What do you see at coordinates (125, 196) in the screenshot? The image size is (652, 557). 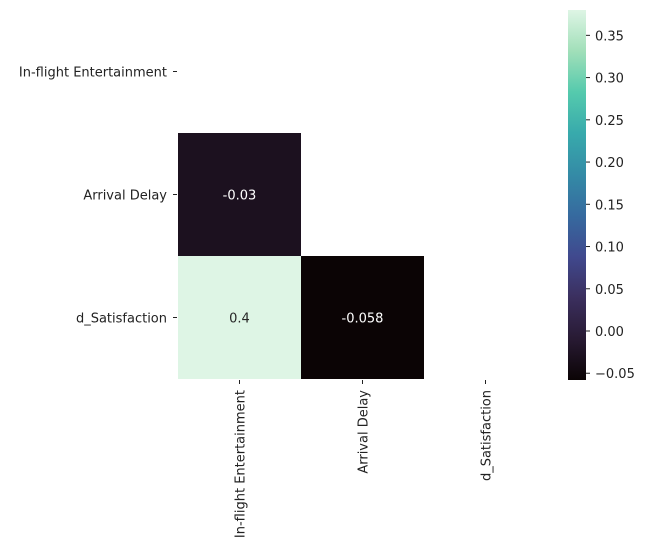 I see `y-tick-label: Arrival Delay` at bounding box center [125, 196].